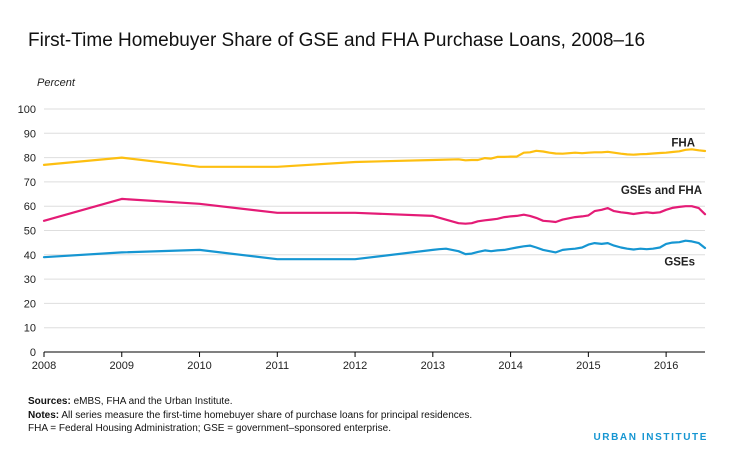 The width and height of the screenshot is (740, 465). Describe the element at coordinates (44, 366) in the screenshot. I see `x-tick-label: 2008` at that location.